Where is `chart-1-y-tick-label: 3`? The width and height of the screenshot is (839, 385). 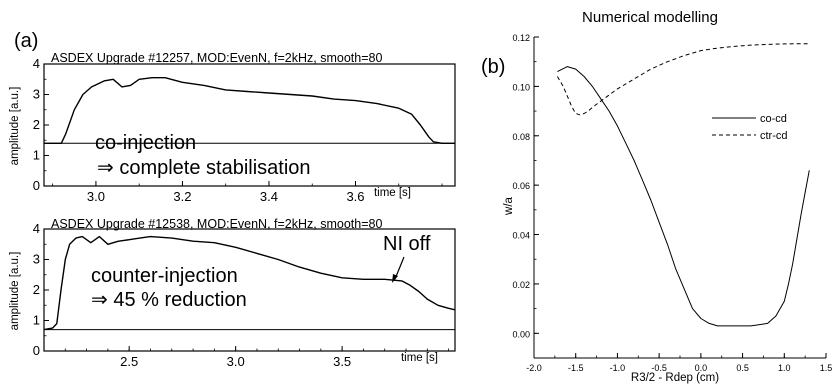
chart-1-y-tick-label: 3 is located at coordinates (36, 259).